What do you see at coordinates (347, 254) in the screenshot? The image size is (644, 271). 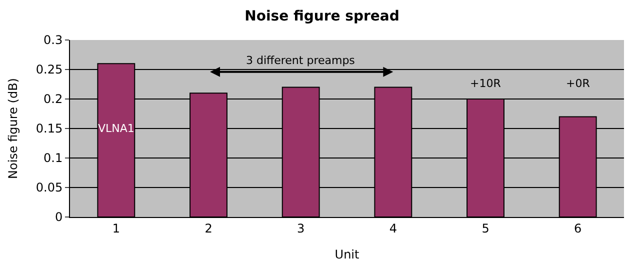 I see `x-axis-title: Unit` at bounding box center [347, 254].